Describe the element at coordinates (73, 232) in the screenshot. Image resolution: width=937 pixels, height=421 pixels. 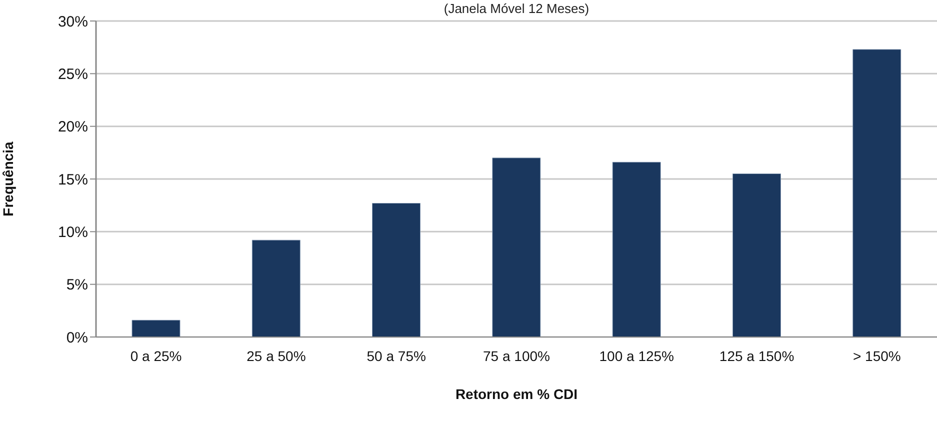
I see `y-tick-label: 10%` at that location.